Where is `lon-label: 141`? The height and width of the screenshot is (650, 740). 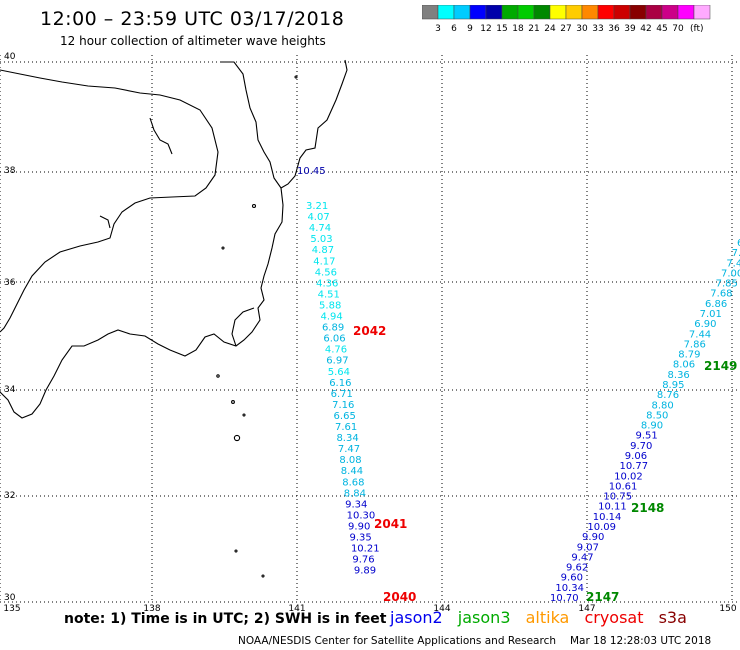
lon-label: 141 is located at coordinates (296, 609).